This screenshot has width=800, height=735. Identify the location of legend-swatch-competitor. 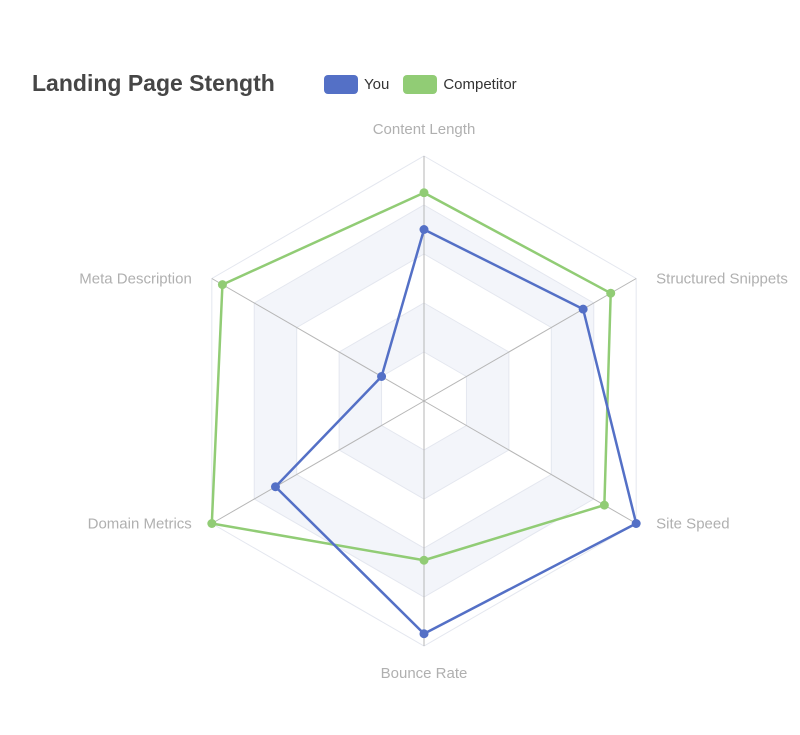
(420, 84).